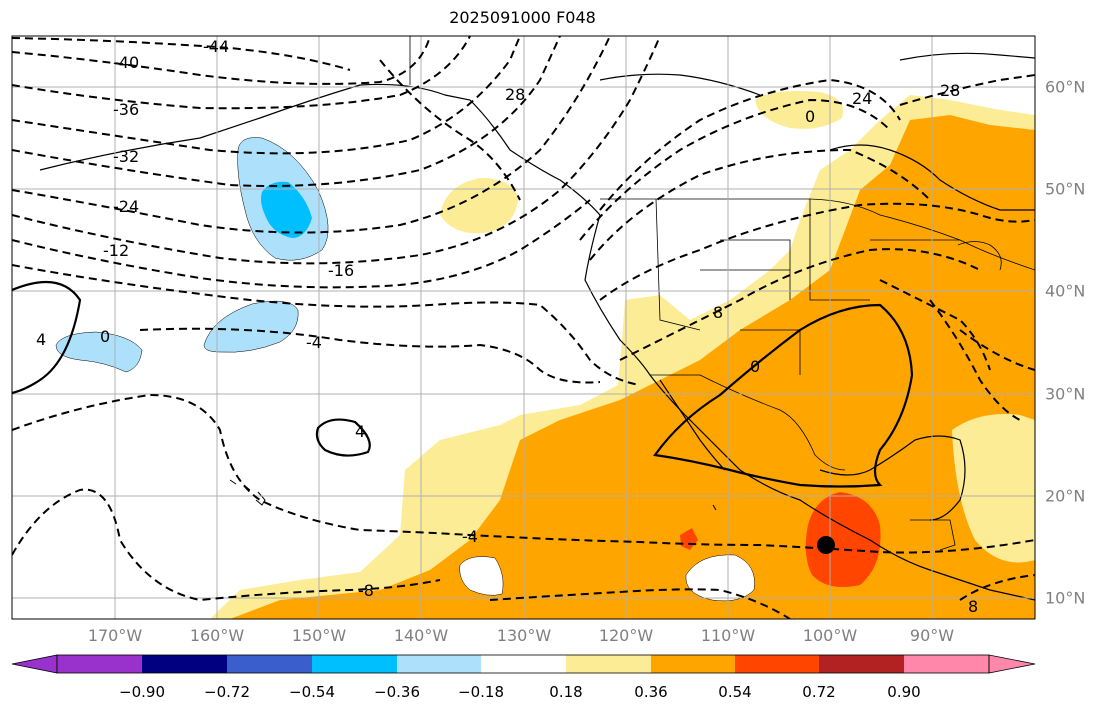  Describe the element at coordinates (216, 46) in the screenshot. I see `contour-label: -44` at that location.